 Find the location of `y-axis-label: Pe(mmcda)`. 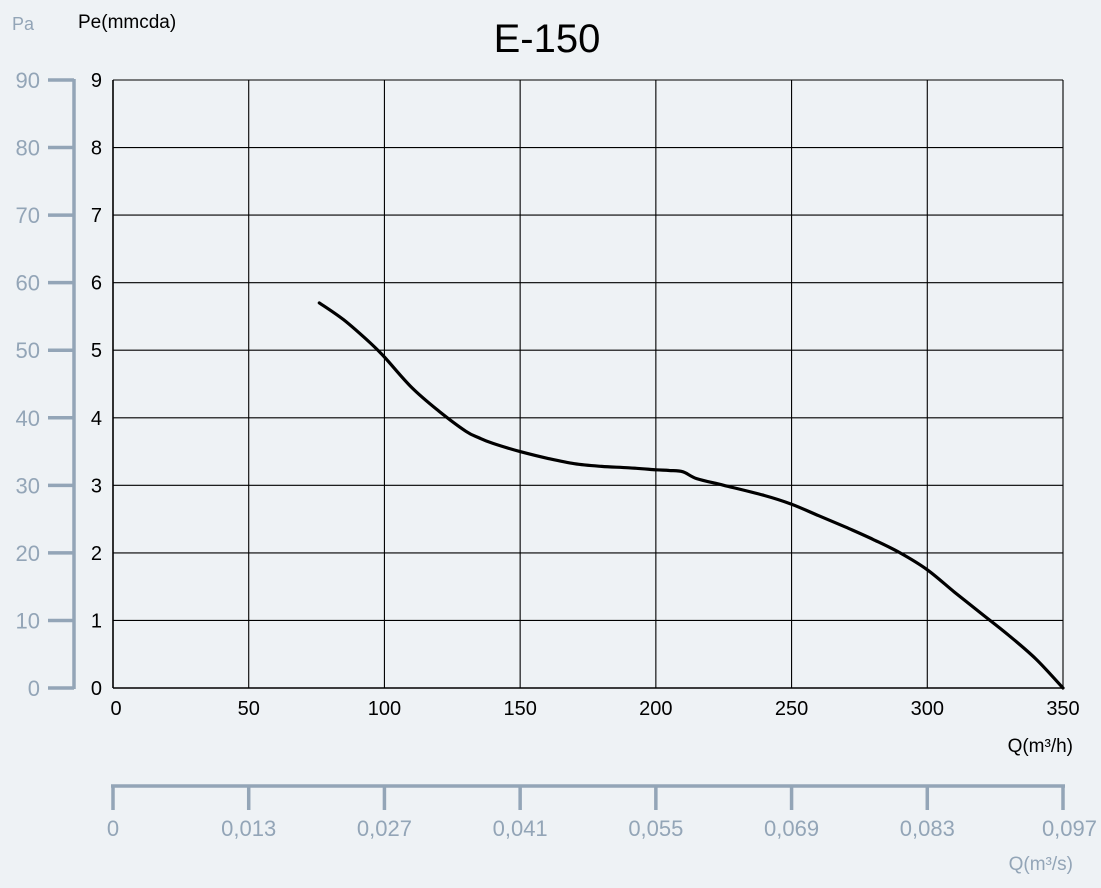

y-axis-label: Pe(mmcda) is located at coordinates (127, 22).